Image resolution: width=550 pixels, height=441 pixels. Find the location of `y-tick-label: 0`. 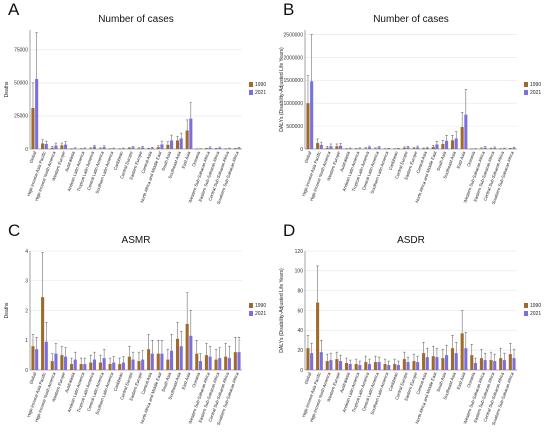

y-tick-label: 0 is located at coordinates (26, 371).